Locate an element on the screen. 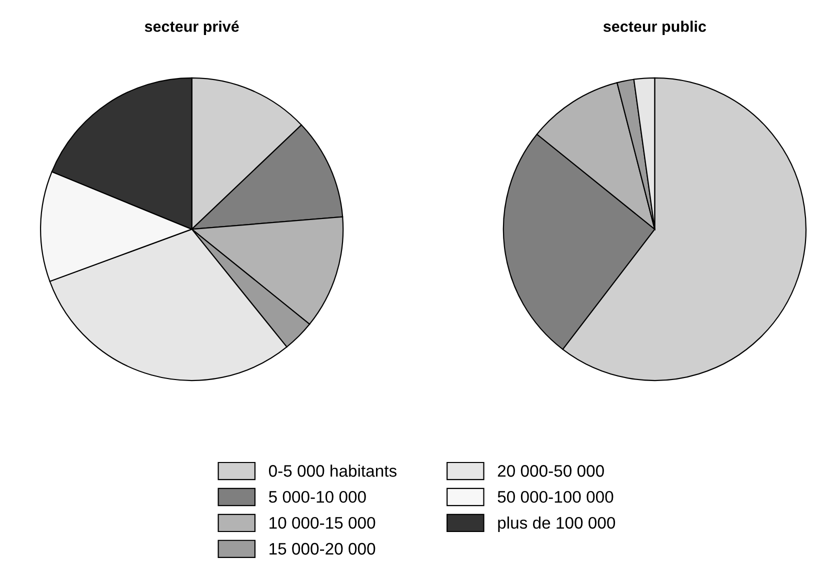 The height and width of the screenshot is (573, 834). chart-title: secteur public is located at coordinates (654, 27).